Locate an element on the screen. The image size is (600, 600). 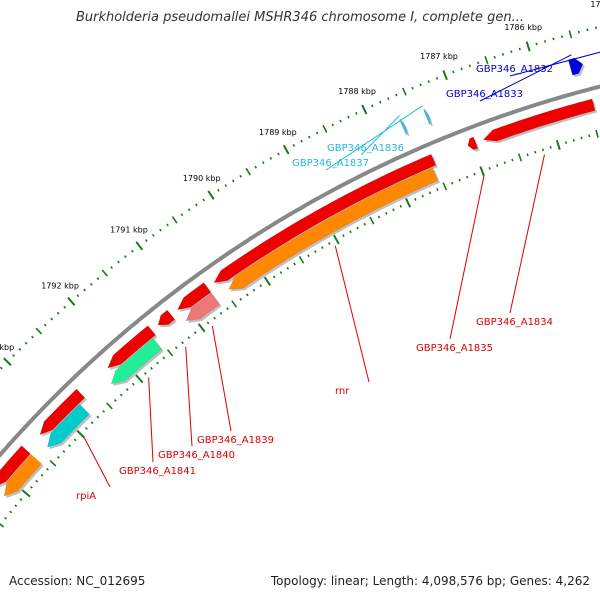
gene-label: GBP346_A1833 is located at coordinates (484, 94).